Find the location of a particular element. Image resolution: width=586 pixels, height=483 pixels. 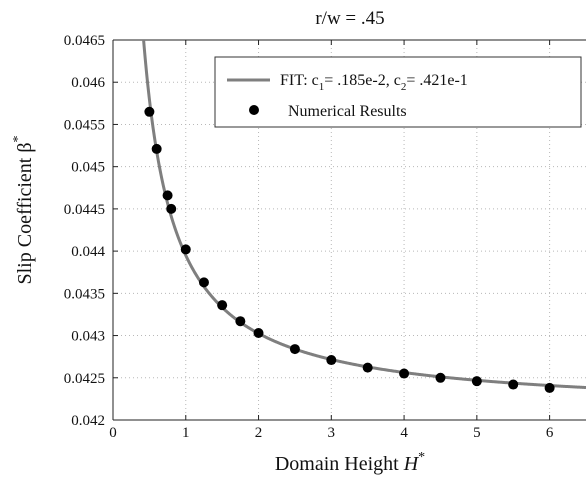

x-axis-title: Domain Height H* is located at coordinates (350, 462).